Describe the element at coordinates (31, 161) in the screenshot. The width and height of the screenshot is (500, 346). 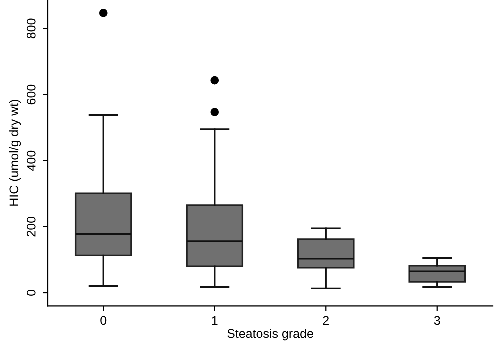
I see `y-tick-label: 400` at that location.